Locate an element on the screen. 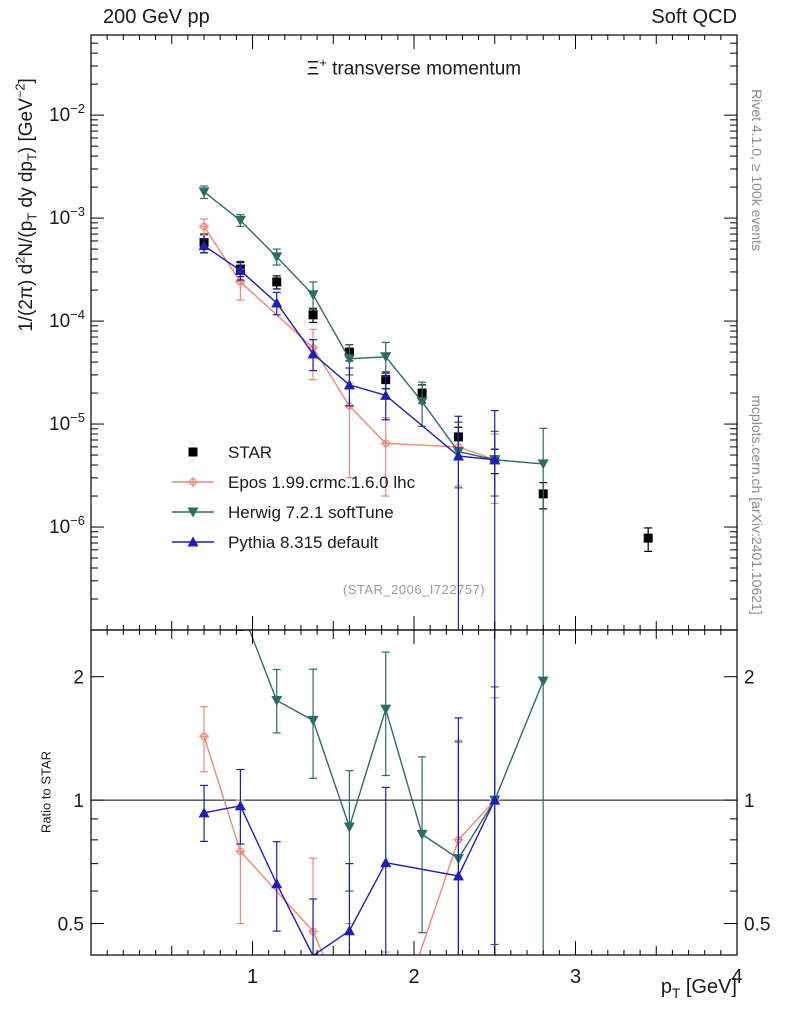  legend-item-pythia: Pythia 8.315 default is located at coordinates (275, 542).